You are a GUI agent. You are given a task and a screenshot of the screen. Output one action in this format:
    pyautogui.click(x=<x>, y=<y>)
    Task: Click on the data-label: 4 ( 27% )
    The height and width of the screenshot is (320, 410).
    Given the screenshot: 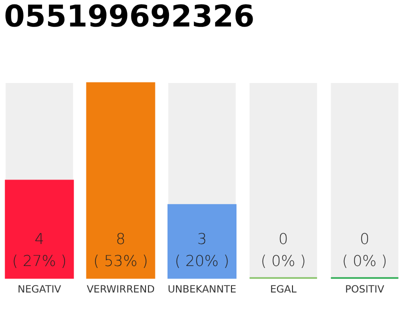 What is the action you would take?
    pyautogui.click(x=39, y=250)
    